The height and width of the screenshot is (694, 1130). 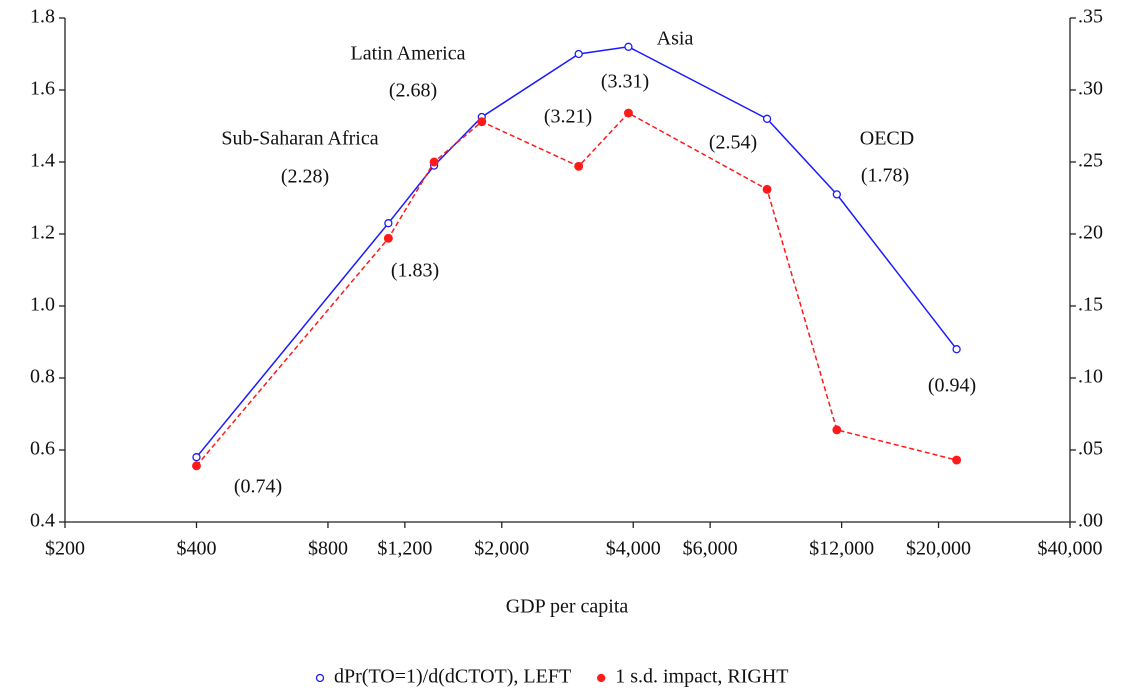 I want to click on y2-tick-label: .15, so click(x=1090, y=305).